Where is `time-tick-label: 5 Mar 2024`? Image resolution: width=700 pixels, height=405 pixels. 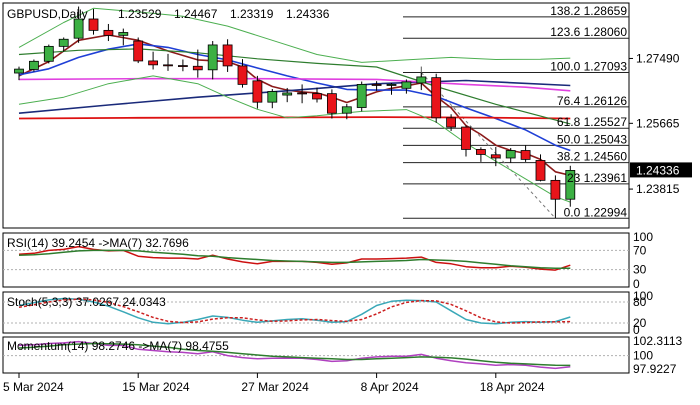 time-tick-label: 5 Mar 2024 is located at coordinates (33, 387).